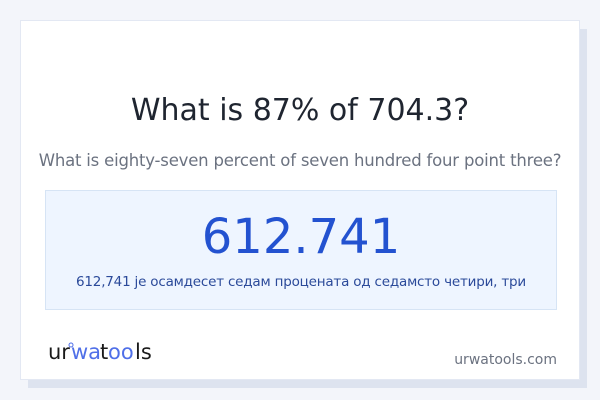  What do you see at coordinates (143, 352) in the screenshot?
I see `svg-text: ls` at bounding box center [143, 352].